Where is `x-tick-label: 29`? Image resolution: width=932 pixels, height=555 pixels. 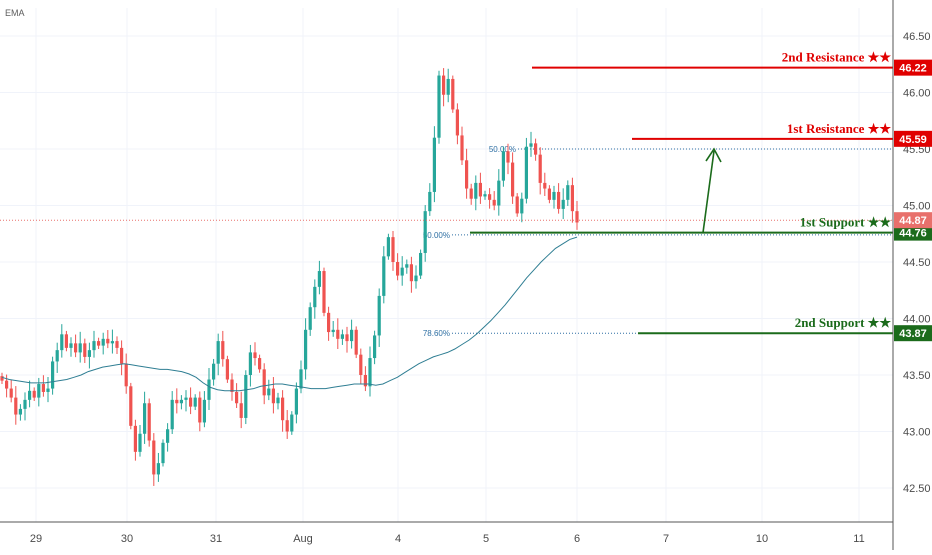
x-tick-label: 29 is located at coordinates (36, 539).